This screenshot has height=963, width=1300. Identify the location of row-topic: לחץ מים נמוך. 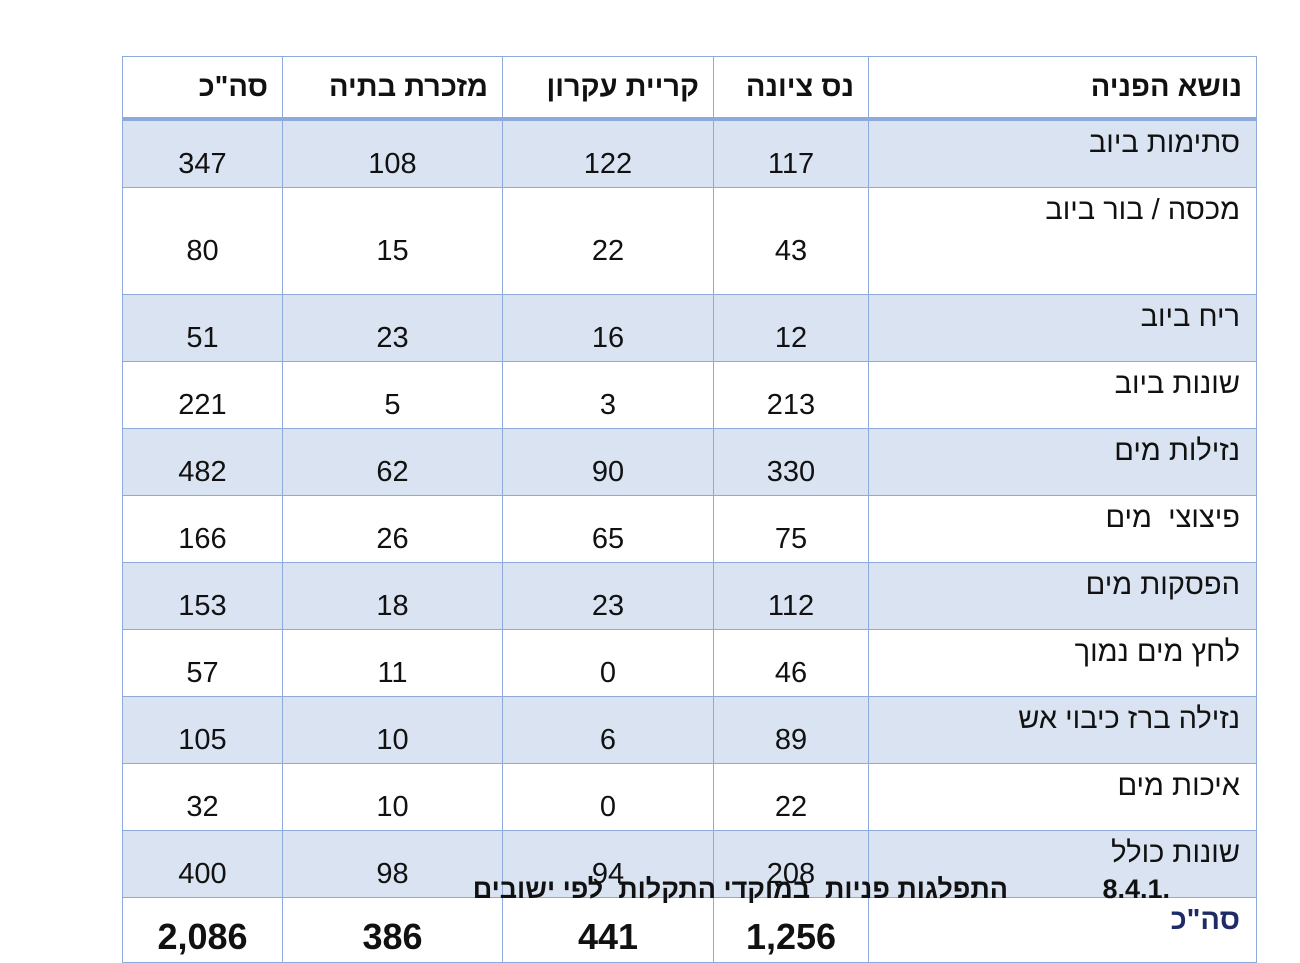
(1062, 663).